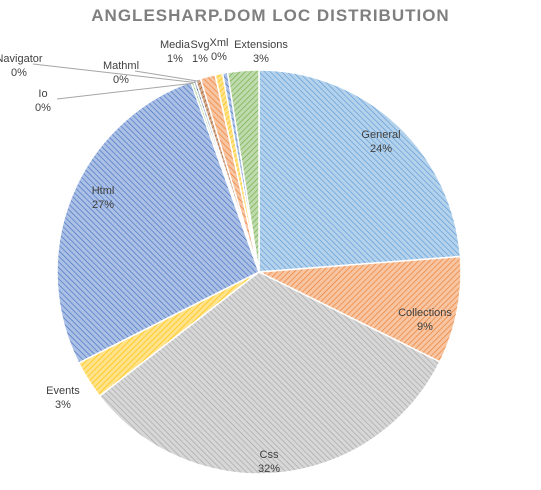  Describe the element at coordinates (63, 391) in the screenshot. I see `slice-label-events: Events` at that location.